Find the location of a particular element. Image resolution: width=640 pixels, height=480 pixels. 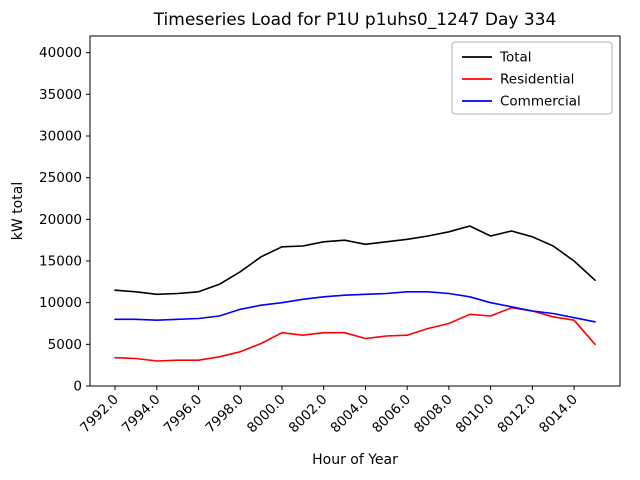

legend-label-commercial: Commercial is located at coordinates (540, 102).